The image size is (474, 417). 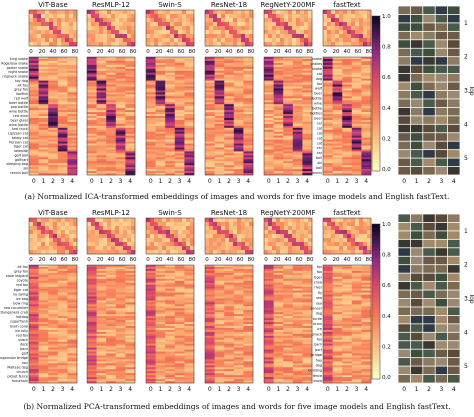 What do you see at coordinates (192, 260) in the screenshot?
I see `top-tick-1-2-4: 80` at bounding box center [192, 260].